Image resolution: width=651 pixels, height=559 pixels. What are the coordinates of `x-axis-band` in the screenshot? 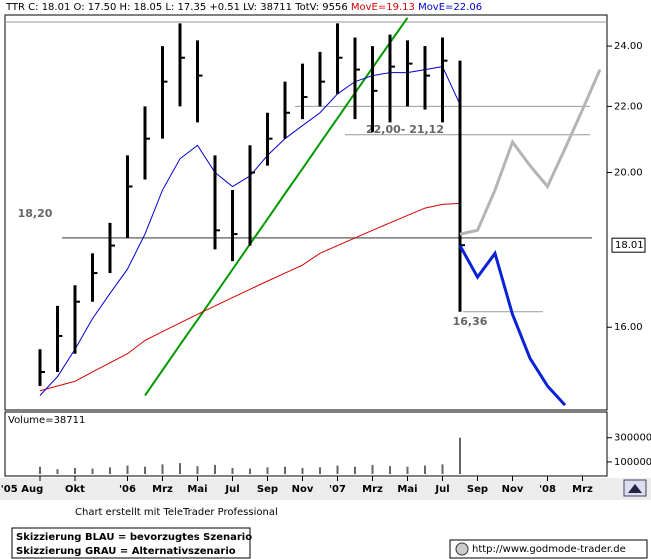 It's located at (325, 489).